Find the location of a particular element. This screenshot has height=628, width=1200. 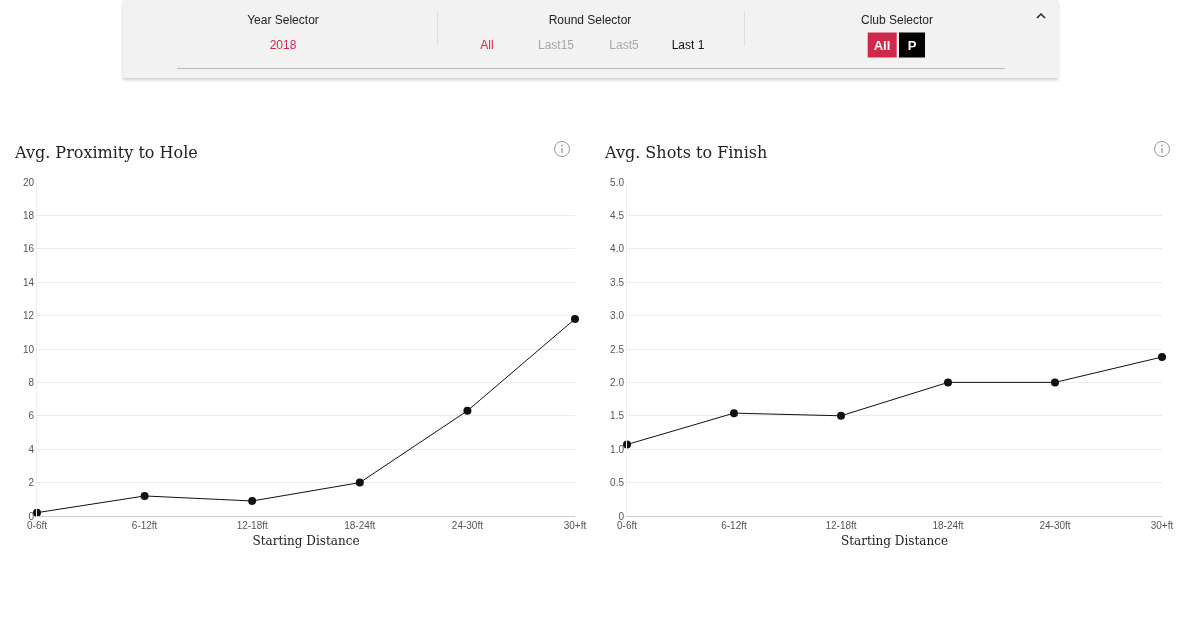

y-tick-label: 10 is located at coordinates (28, 349).